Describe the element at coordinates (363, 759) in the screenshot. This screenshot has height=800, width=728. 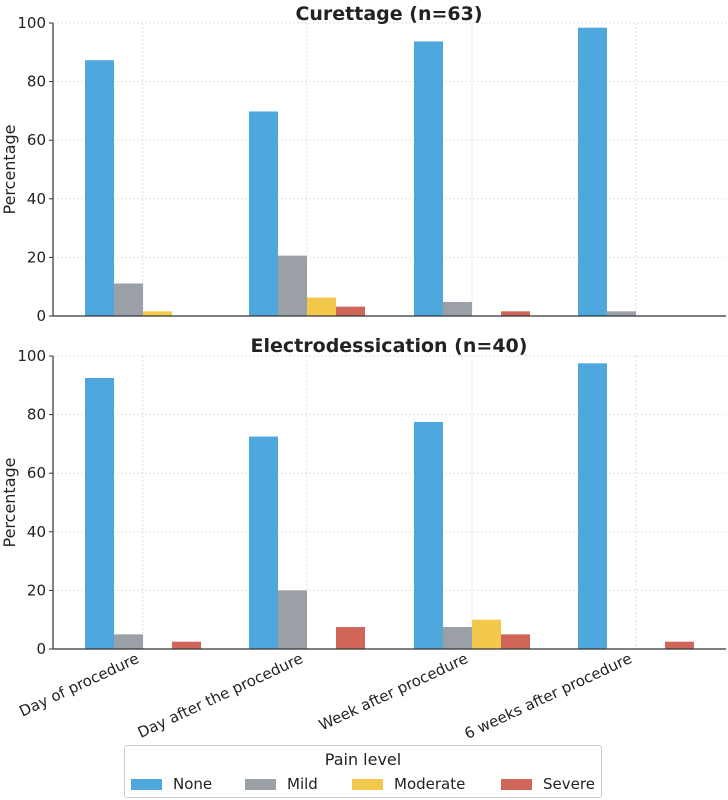
I see `legend-title: Pain level` at that location.